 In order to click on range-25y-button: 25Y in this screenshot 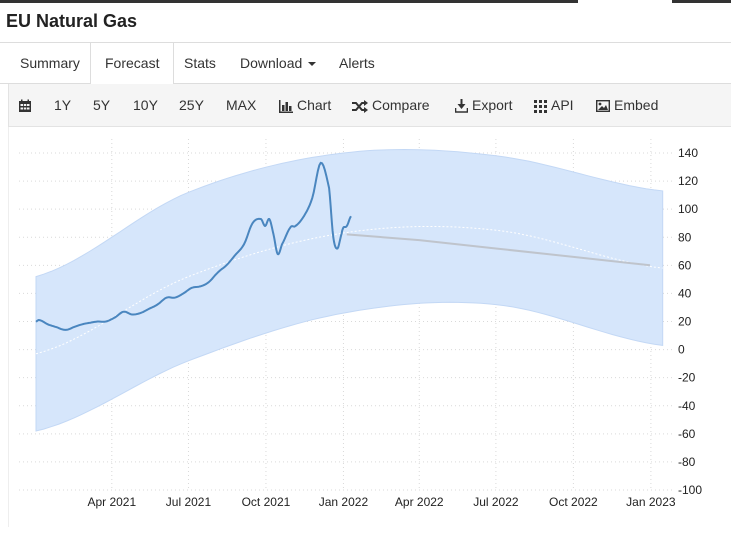, I will do `click(191, 105)`.